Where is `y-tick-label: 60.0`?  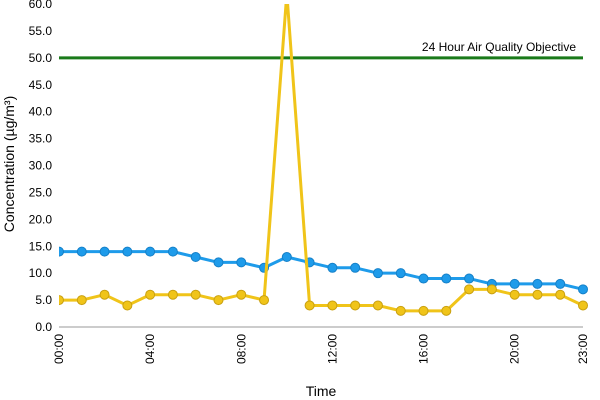
y-tick-label: 60.0 is located at coordinates (41, 5).